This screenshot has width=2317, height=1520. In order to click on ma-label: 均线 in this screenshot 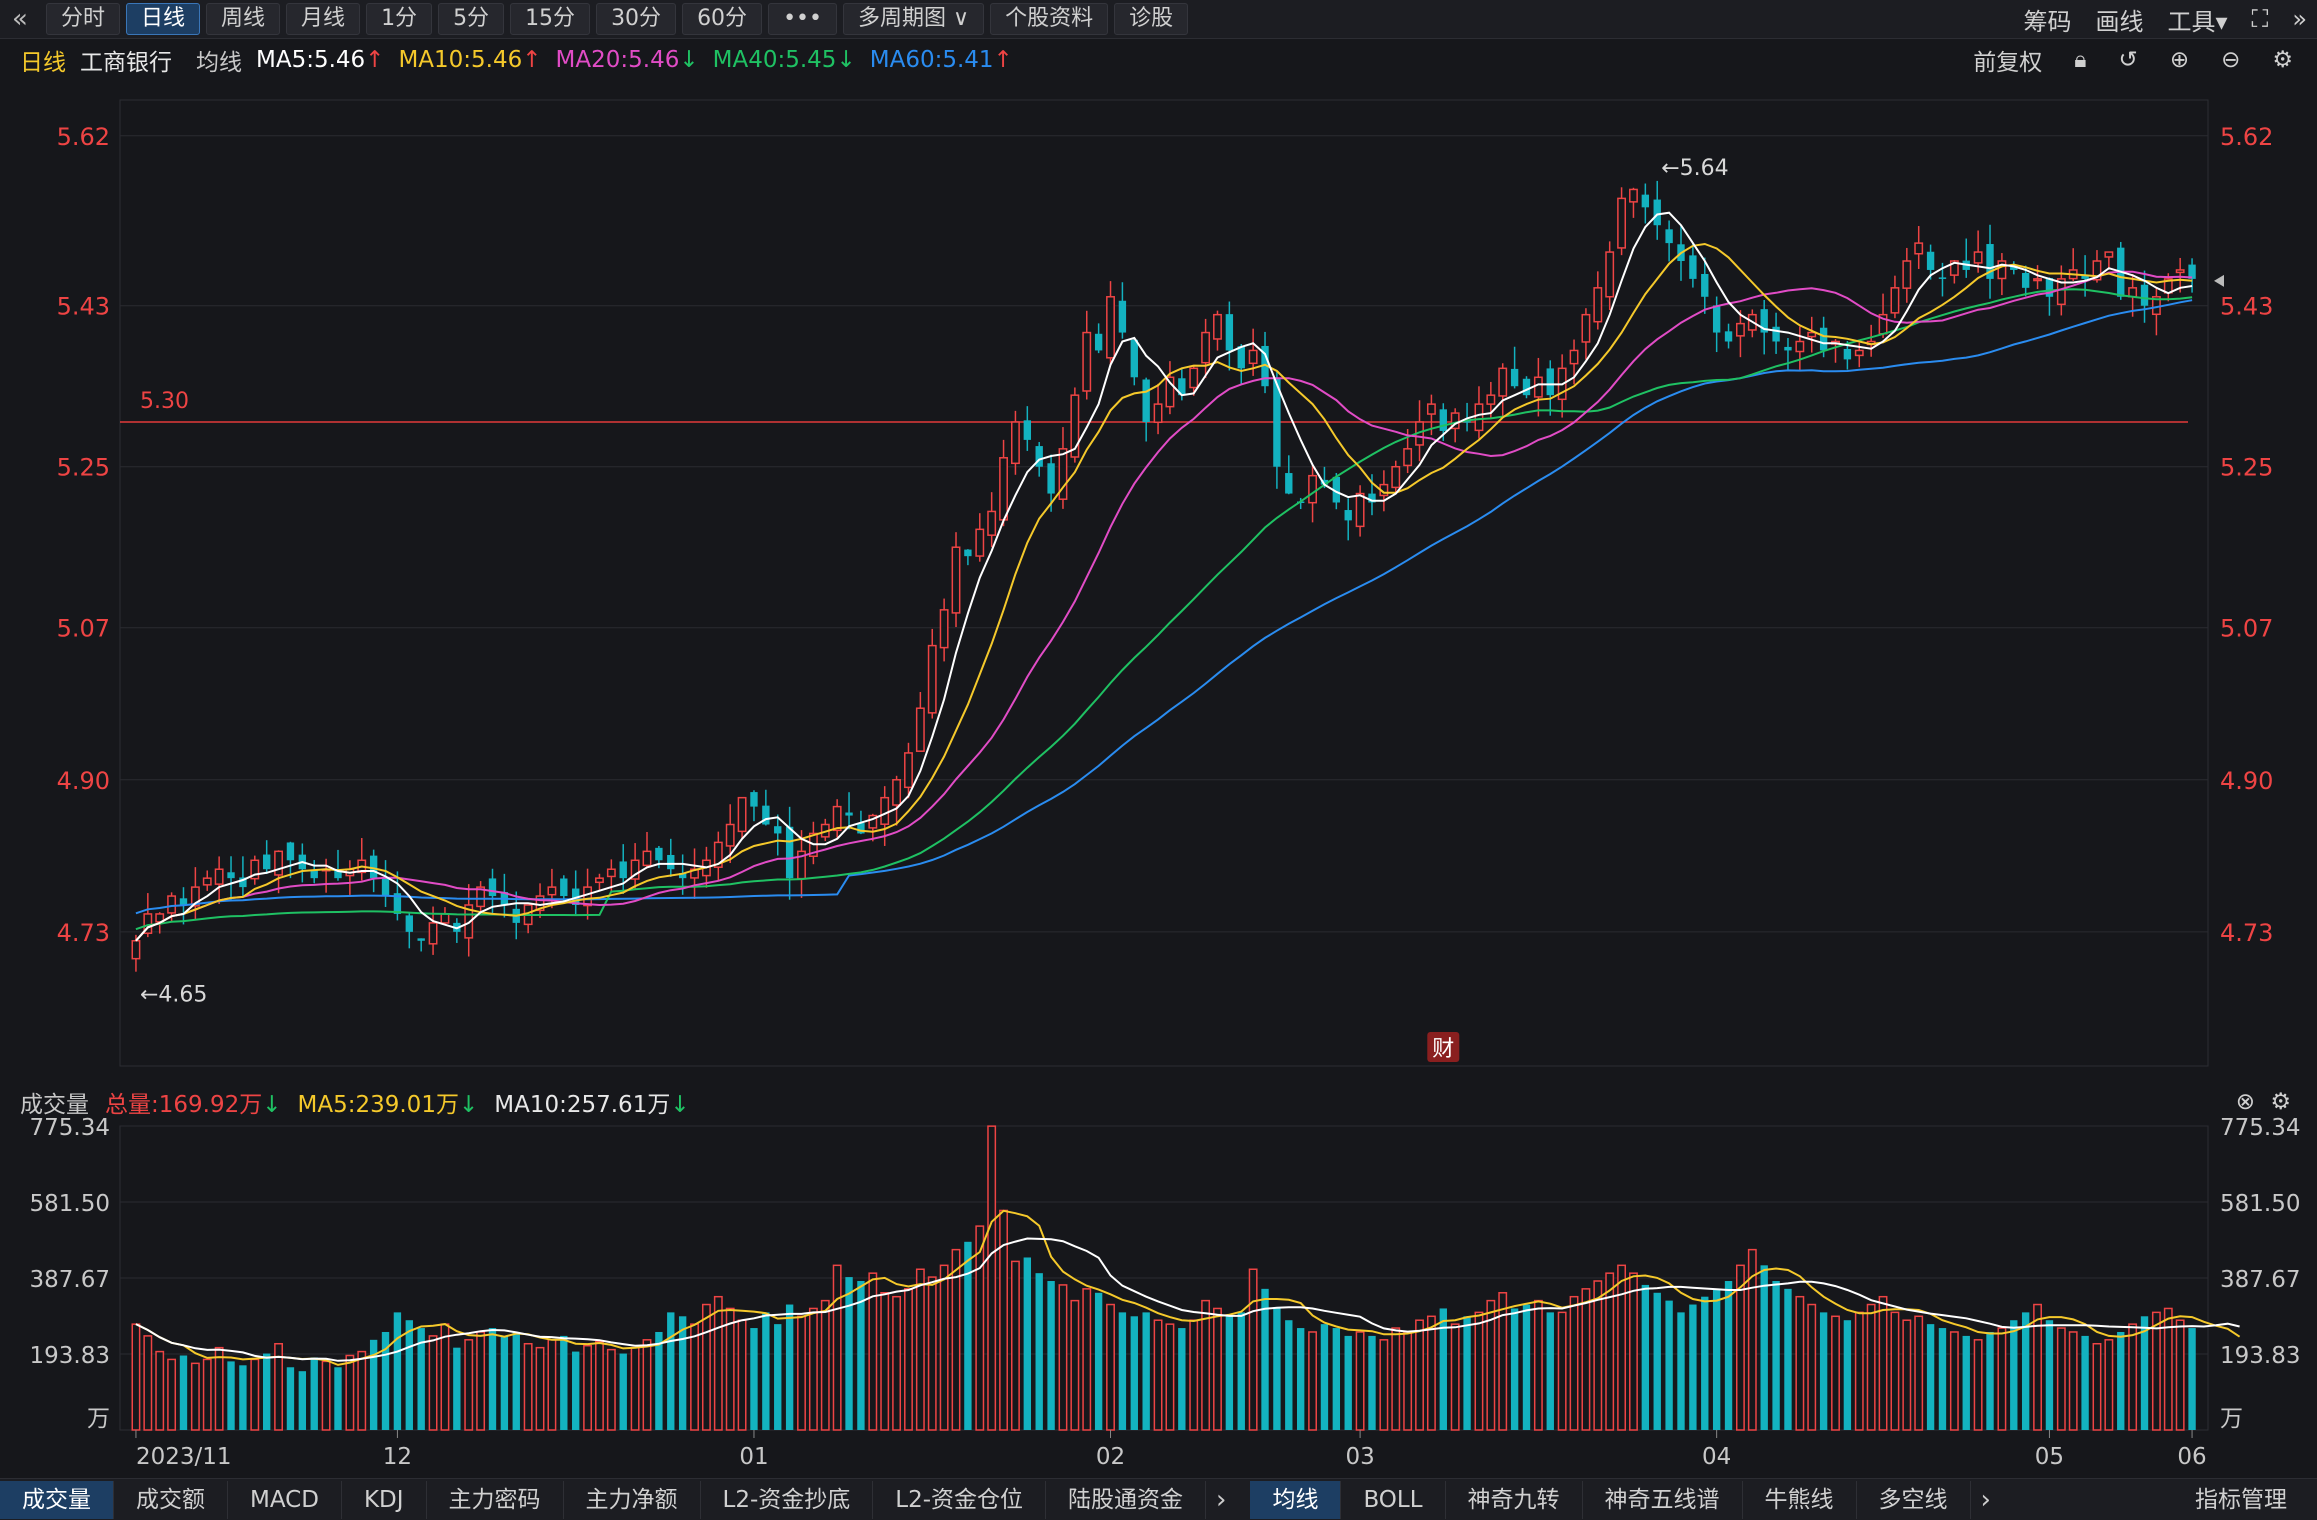, I will do `click(219, 63)`.